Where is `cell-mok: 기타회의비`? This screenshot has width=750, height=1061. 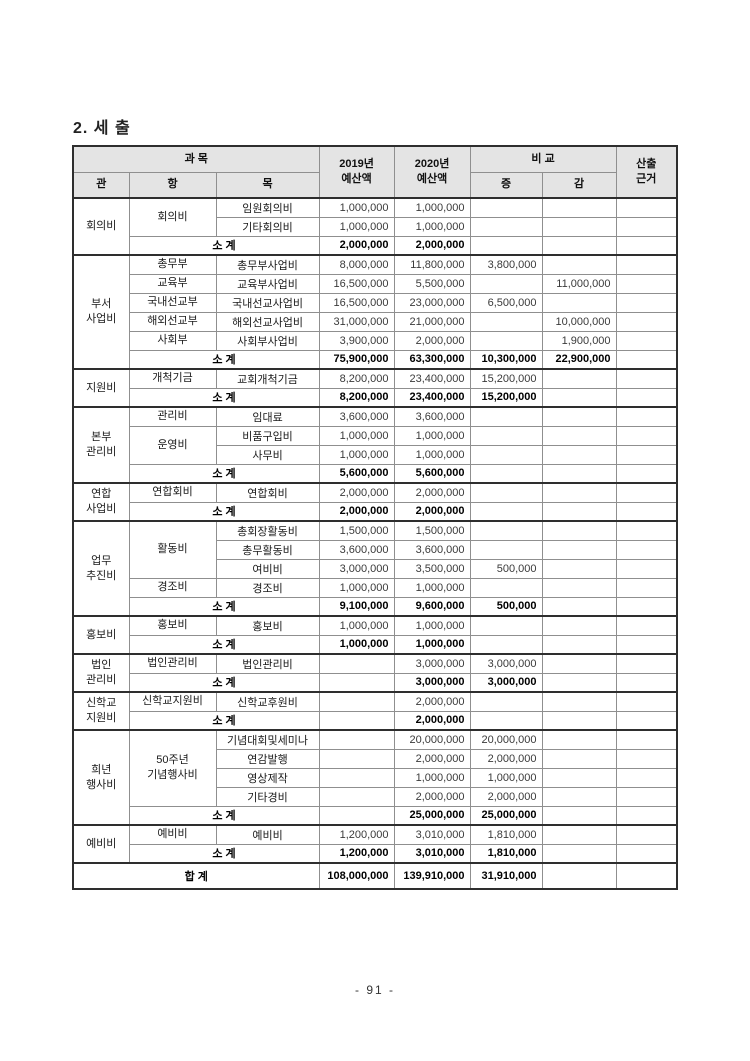 cell-mok: 기타회의비 is located at coordinates (267, 226).